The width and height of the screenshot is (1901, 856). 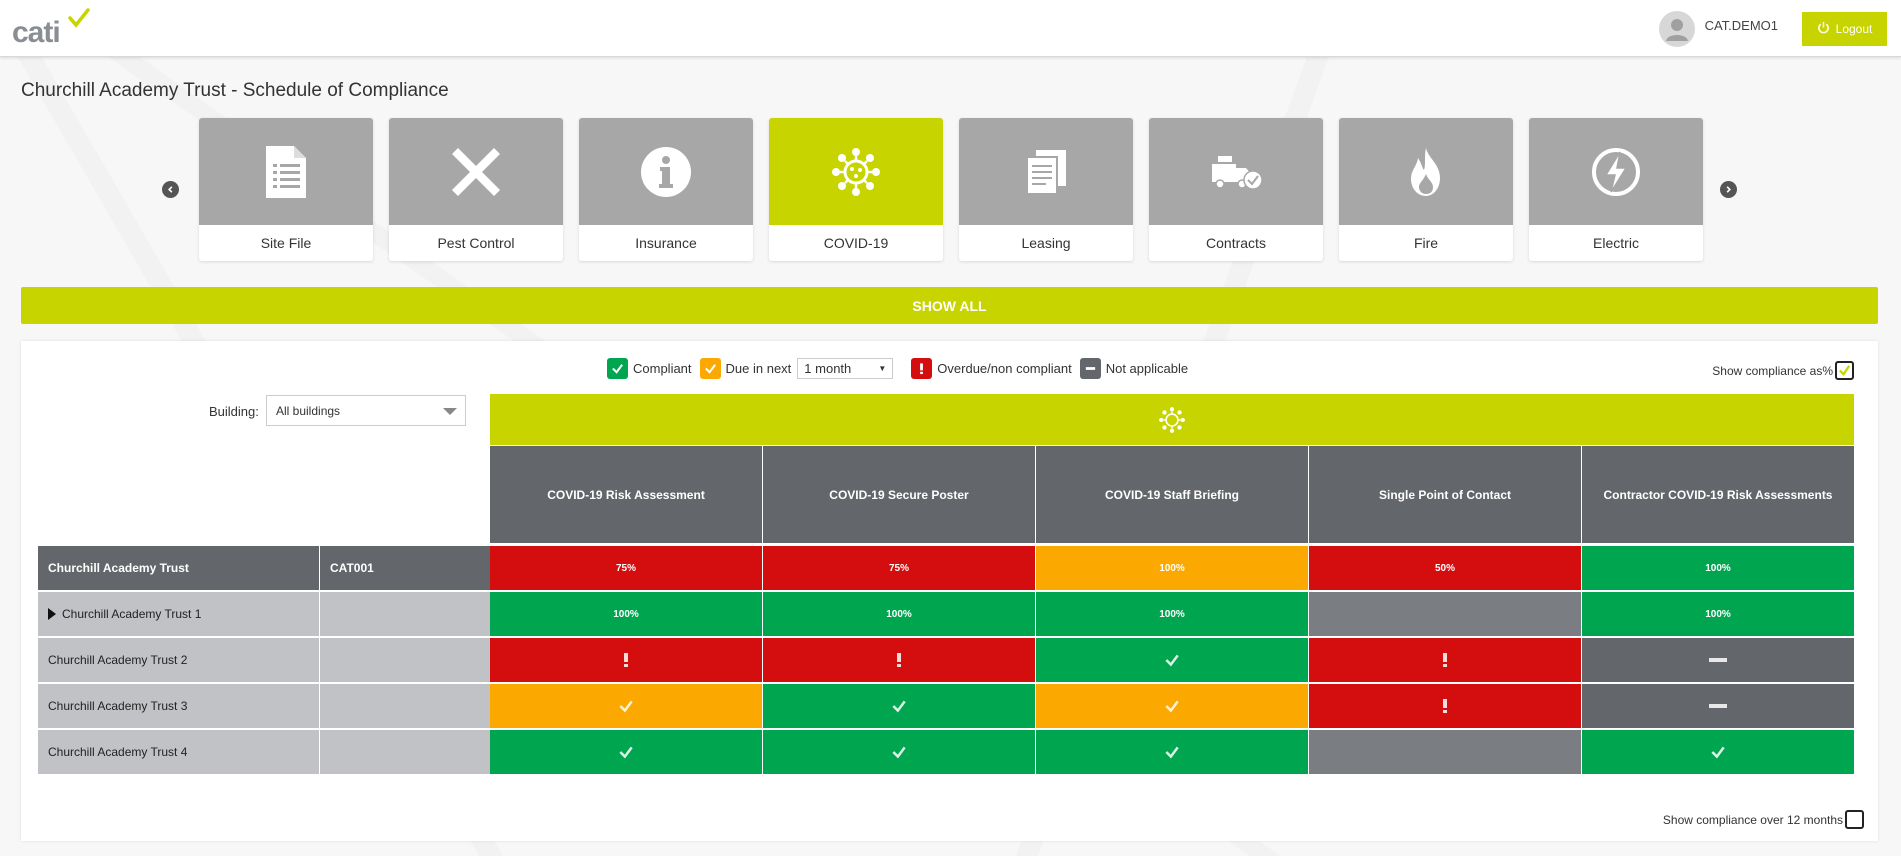 I want to click on svg-text: cati, so click(x=36, y=32).